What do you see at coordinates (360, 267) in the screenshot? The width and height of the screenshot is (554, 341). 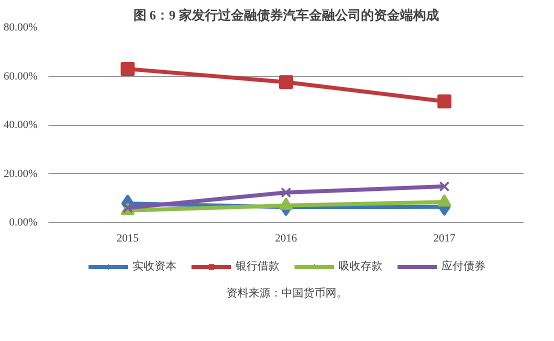 I see `legend-label: 吸收存款` at bounding box center [360, 267].